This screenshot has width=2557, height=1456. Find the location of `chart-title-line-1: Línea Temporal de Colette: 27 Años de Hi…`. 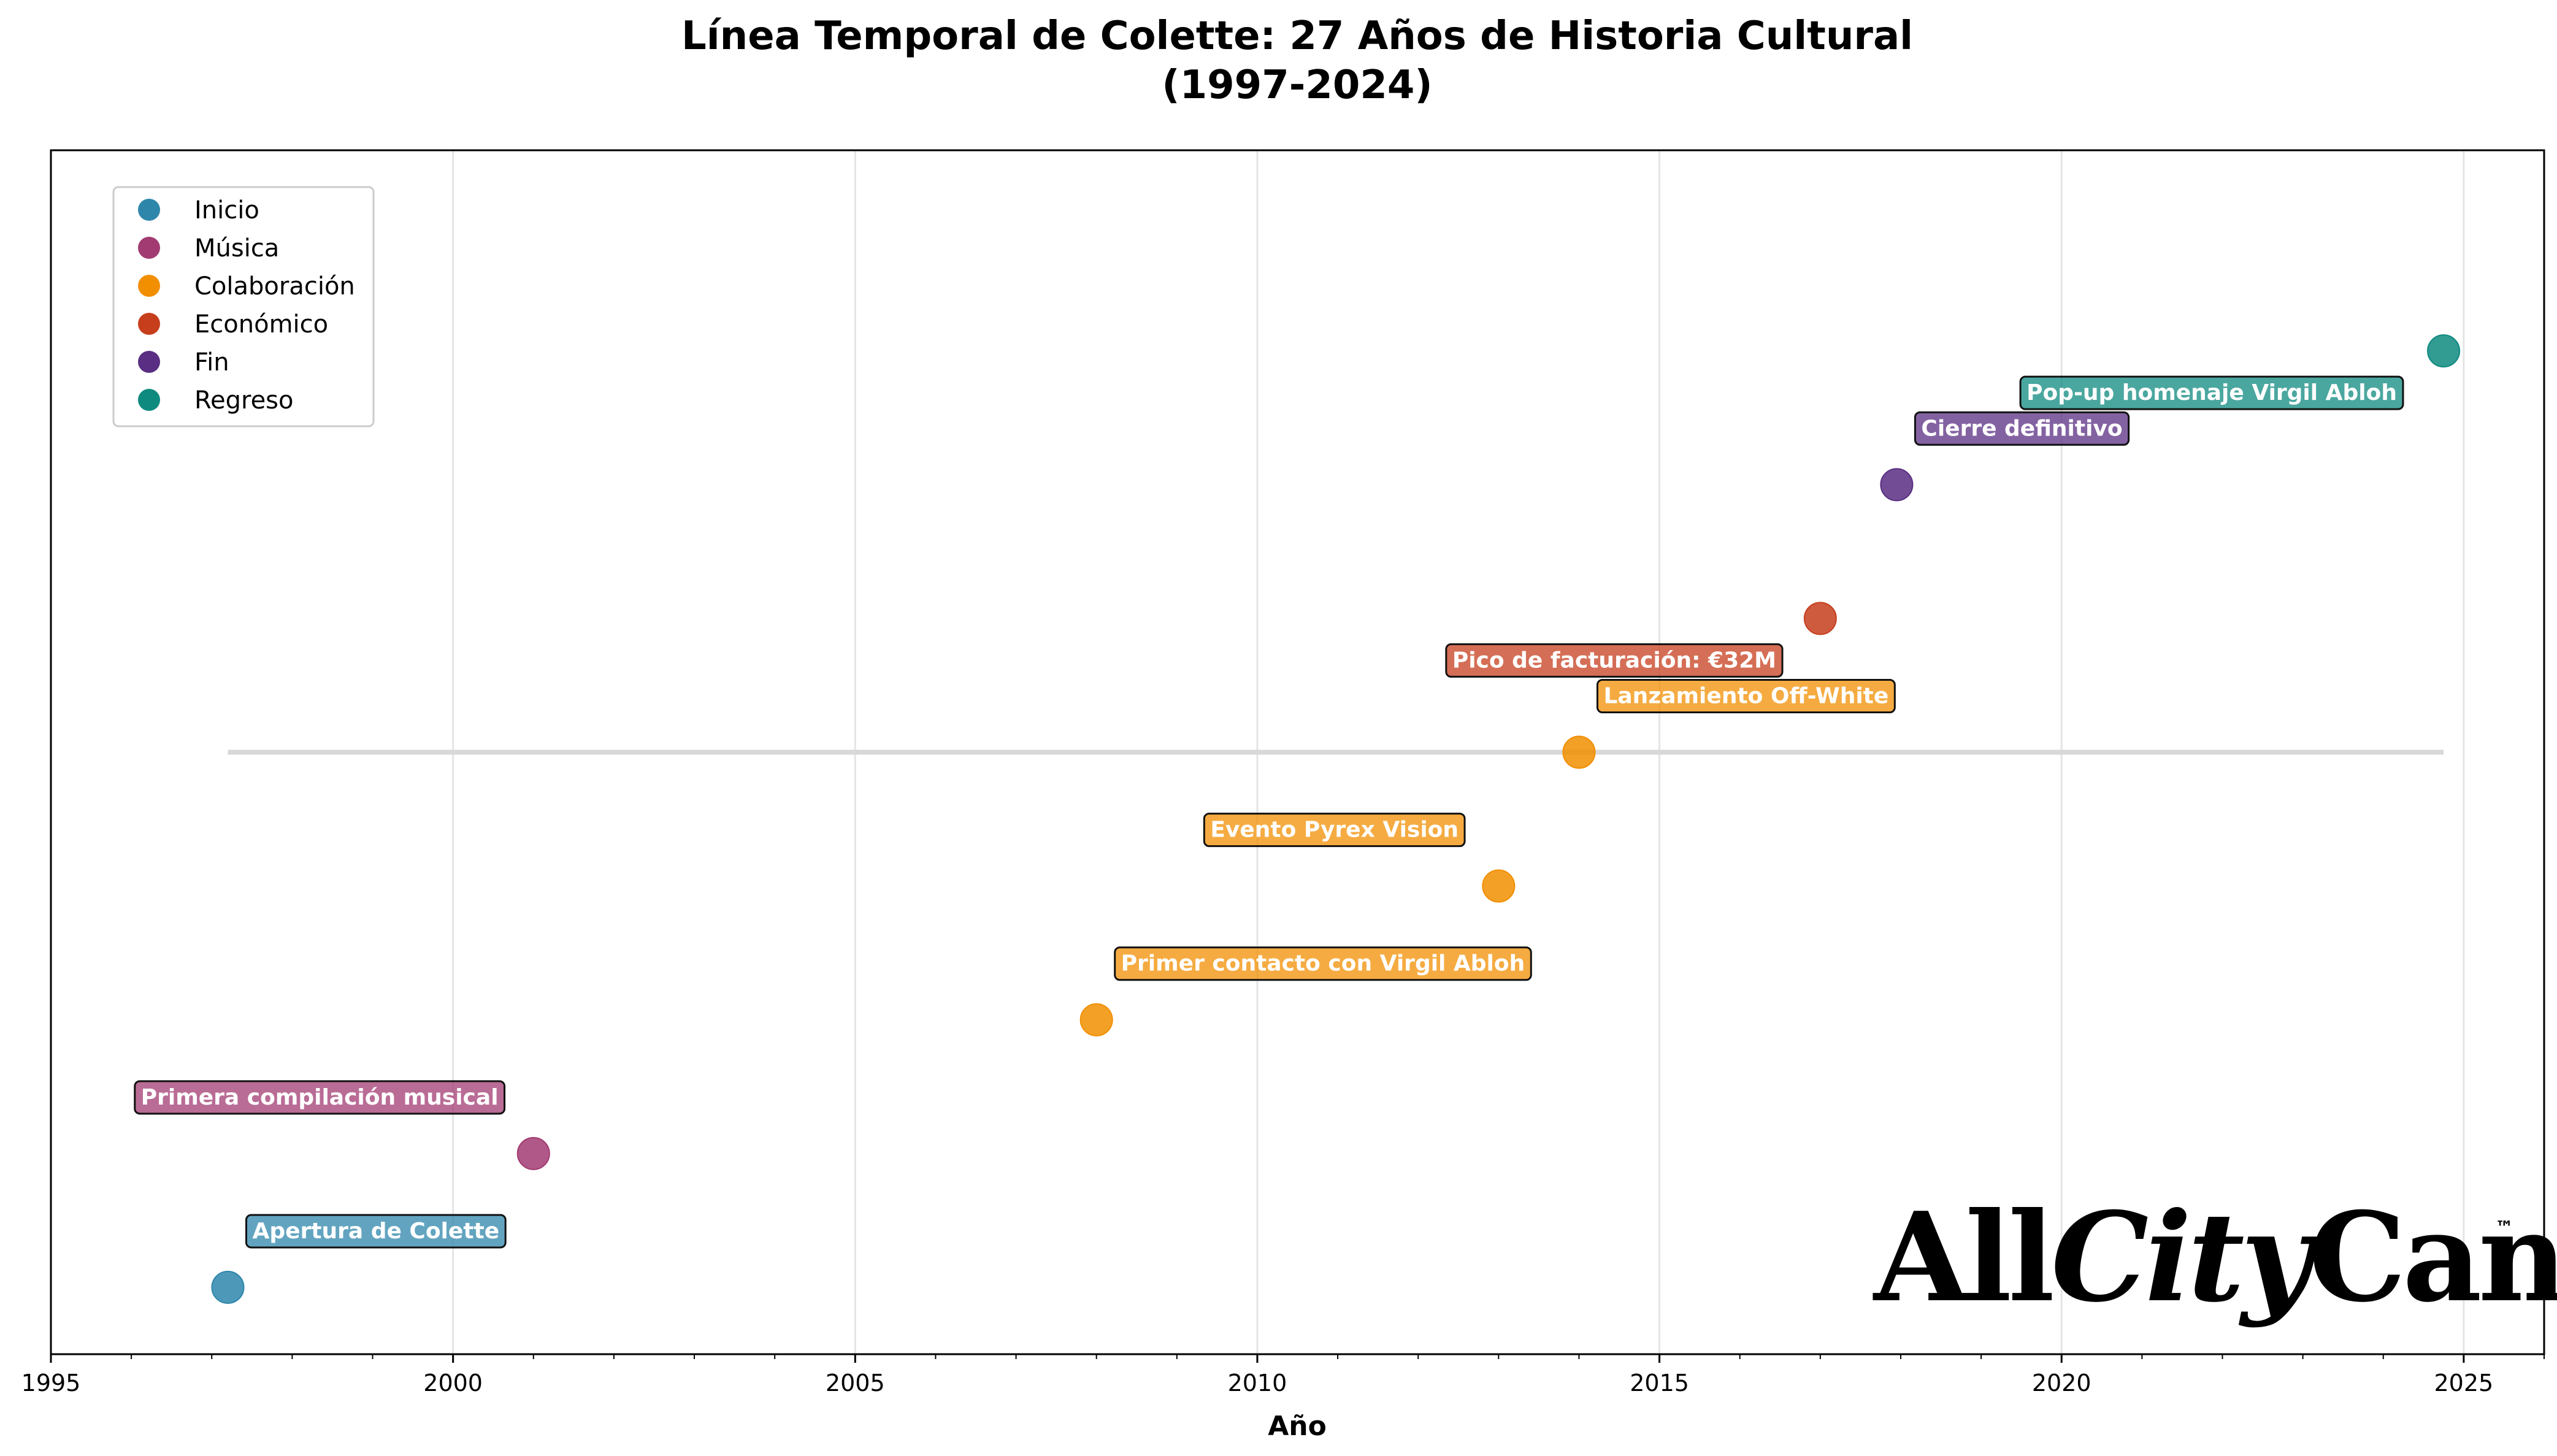

chart-title-line-1: Línea Temporal de Colette: 27 Años de Hi… is located at coordinates (1297, 36).